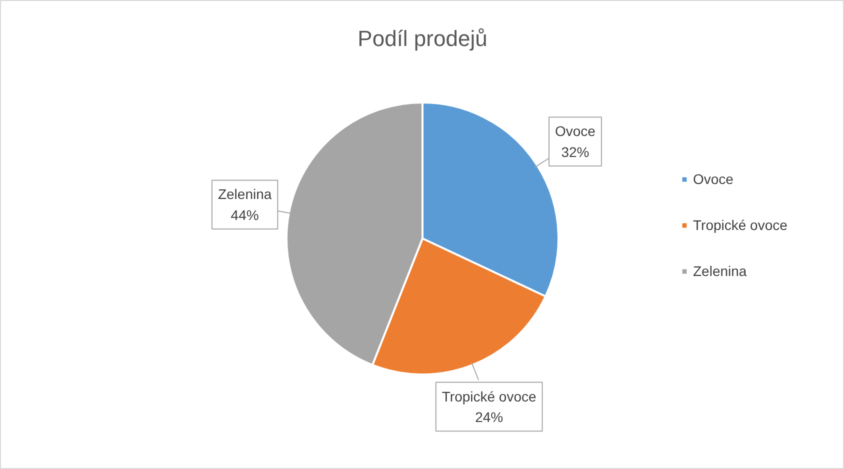  I want to click on data-label: 32%, so click(575, 152).